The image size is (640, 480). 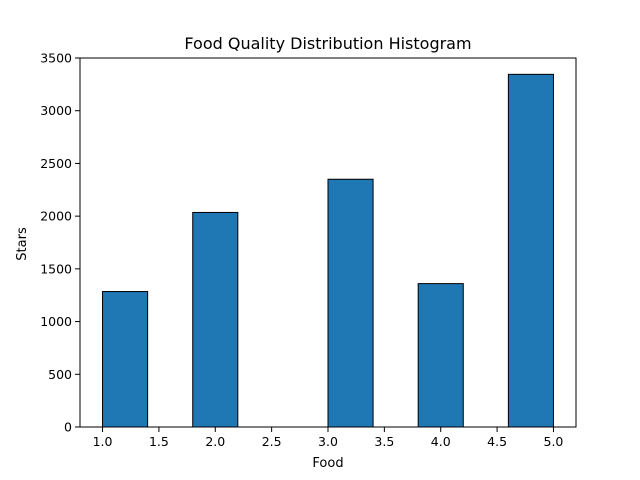 I want to click on y-tick-label: 1500, so click(x=56, y=268).